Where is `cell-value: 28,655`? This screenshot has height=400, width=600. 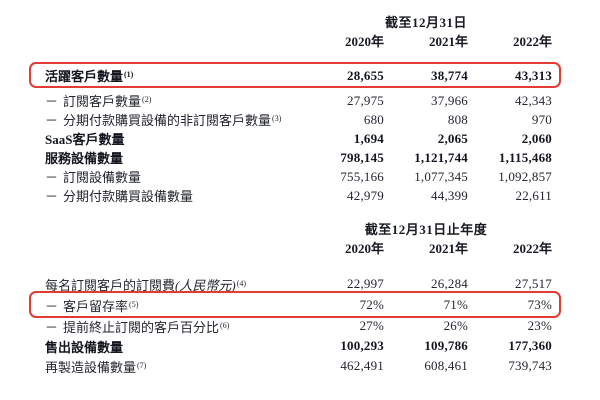 cell-value: 28,655 is located at coordinates (365, 75).